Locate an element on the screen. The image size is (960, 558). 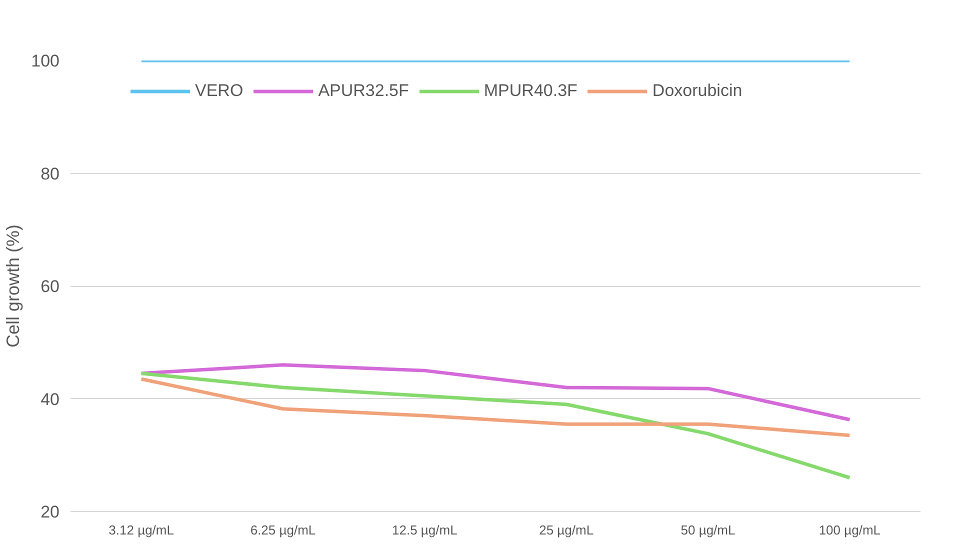
y-tick-label: 20 is located at coordinates (50, 512).